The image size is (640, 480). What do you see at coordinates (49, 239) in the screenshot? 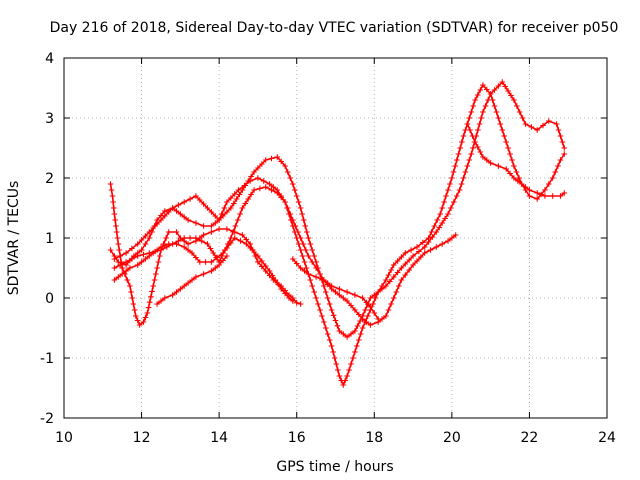
I see `y-tick-label: 1` at bounding box center [49, 239].